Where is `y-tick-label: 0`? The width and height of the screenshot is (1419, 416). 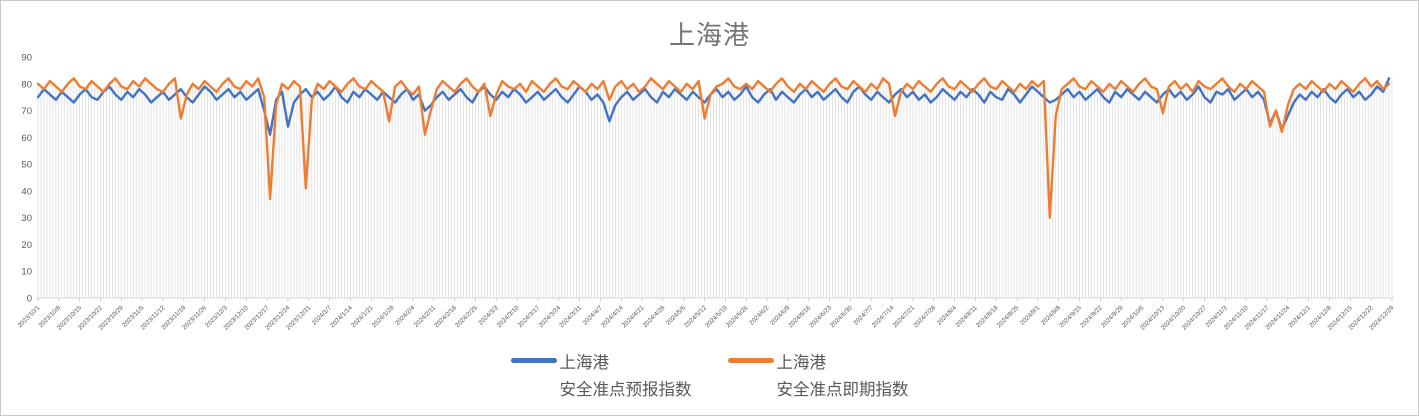 y-tick-label: 0 is located at coordinates (29, 299).